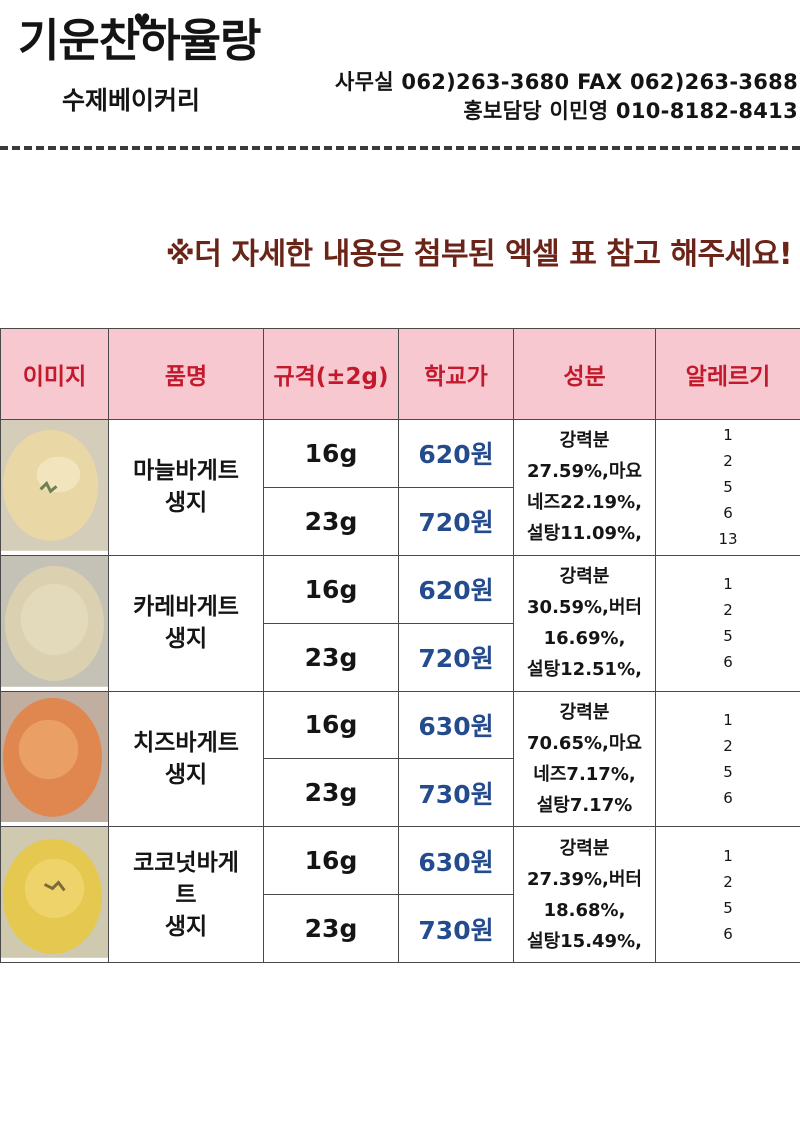 The height and width of the screenshot is (1130, 800). I want to click on header-ingredients: 성분, so click(584, 374).